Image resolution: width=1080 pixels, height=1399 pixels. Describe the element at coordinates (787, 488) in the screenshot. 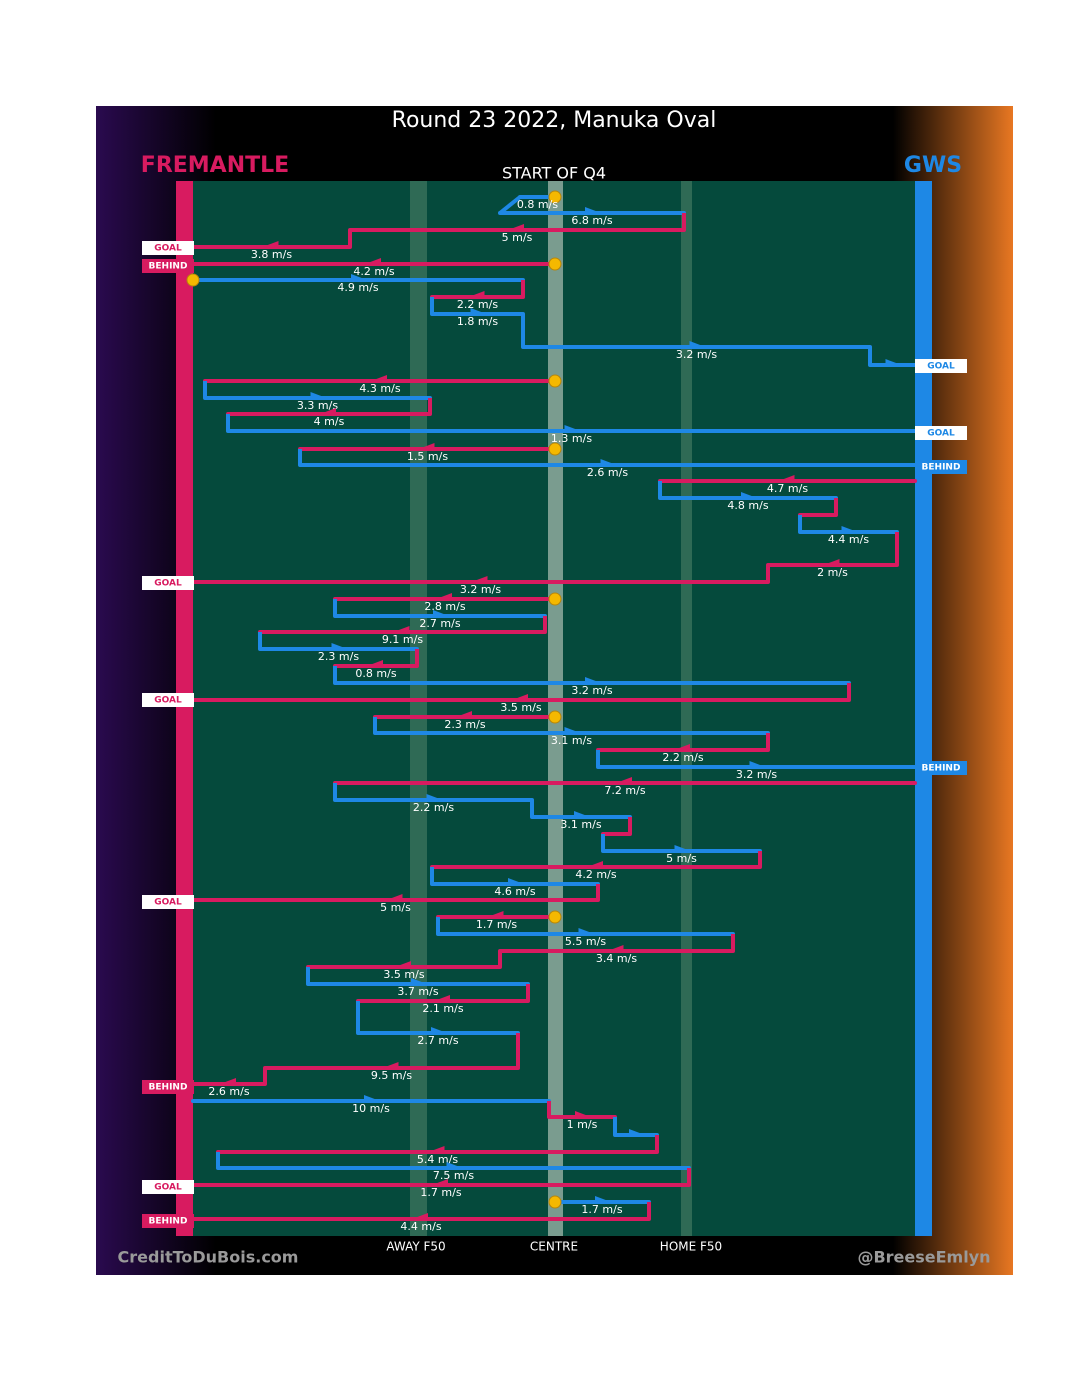

I see `speed-label: 4.7 m/s` at that location.